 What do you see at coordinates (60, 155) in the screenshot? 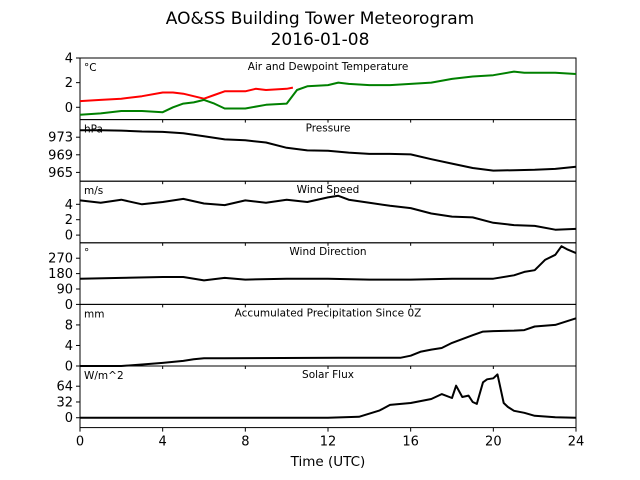
I see `y-tick-label-1-1: 969` at bounding box center [60, 155].